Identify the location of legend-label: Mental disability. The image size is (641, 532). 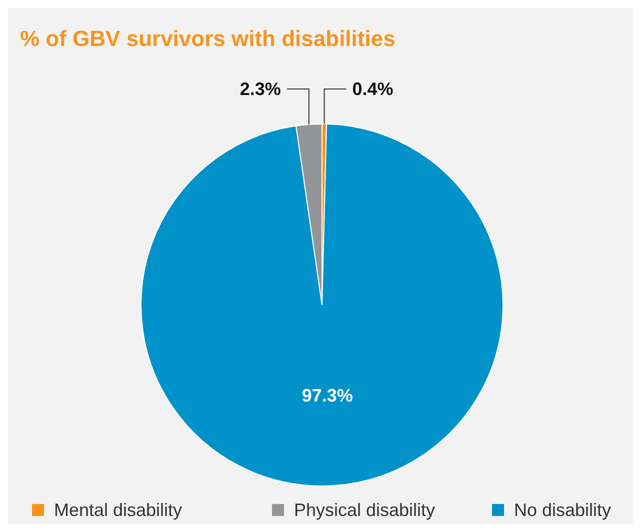
(118, 510).